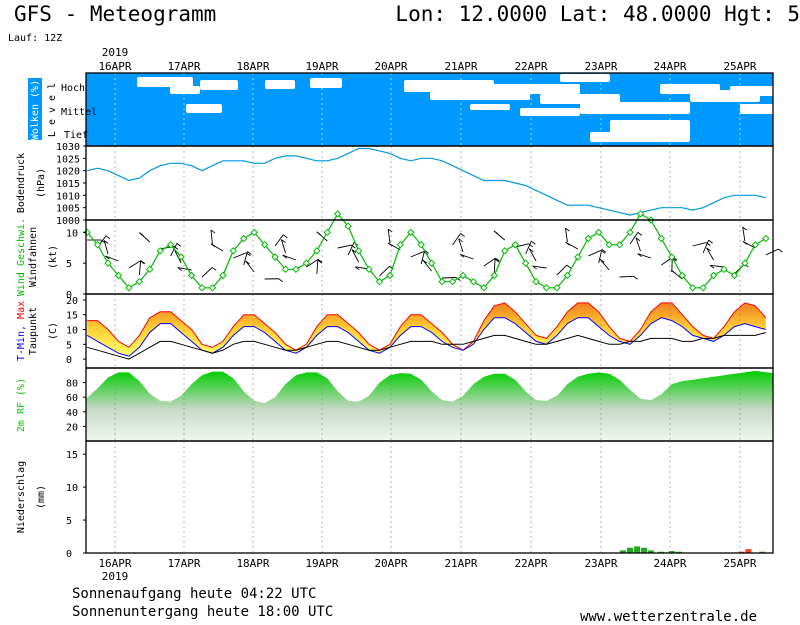 This screenshot has width=800, height=625. What do you see at coordinates (52, 110) in the screenshot?
I see `cloud-level-axis-label: L e v e l` at bounding box center [52, 110].